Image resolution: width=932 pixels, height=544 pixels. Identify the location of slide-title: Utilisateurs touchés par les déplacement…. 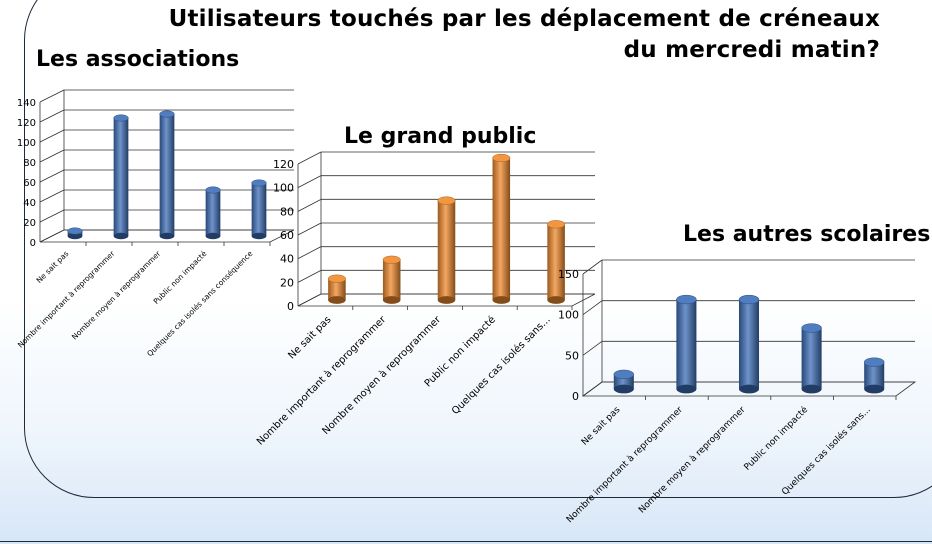
(524, 34).